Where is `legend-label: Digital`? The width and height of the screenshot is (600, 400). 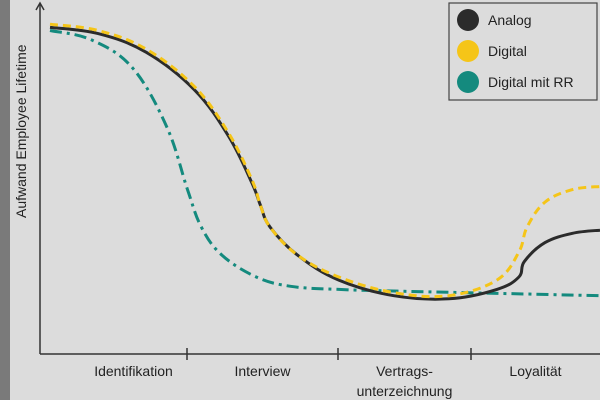
legend-label: Digital is located at coordinates (507, 51).